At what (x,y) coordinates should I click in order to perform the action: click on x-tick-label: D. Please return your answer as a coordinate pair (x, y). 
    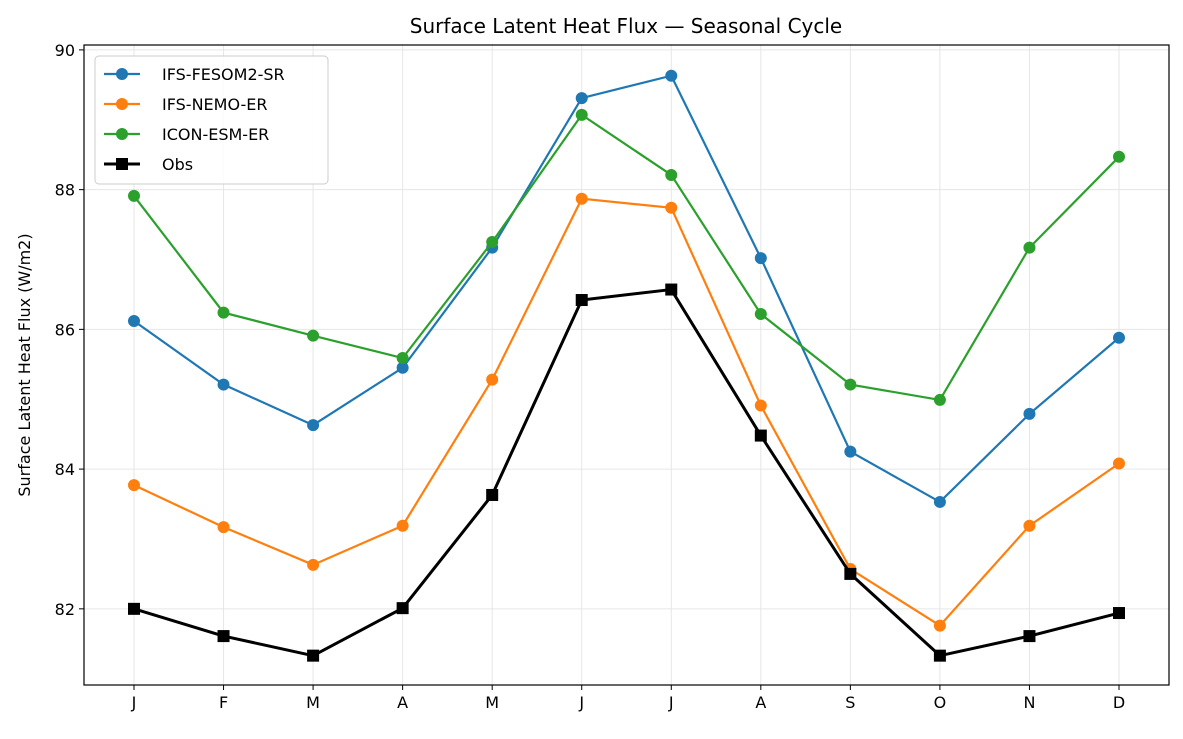
    Looking at the image, I should click on (1119, 702).